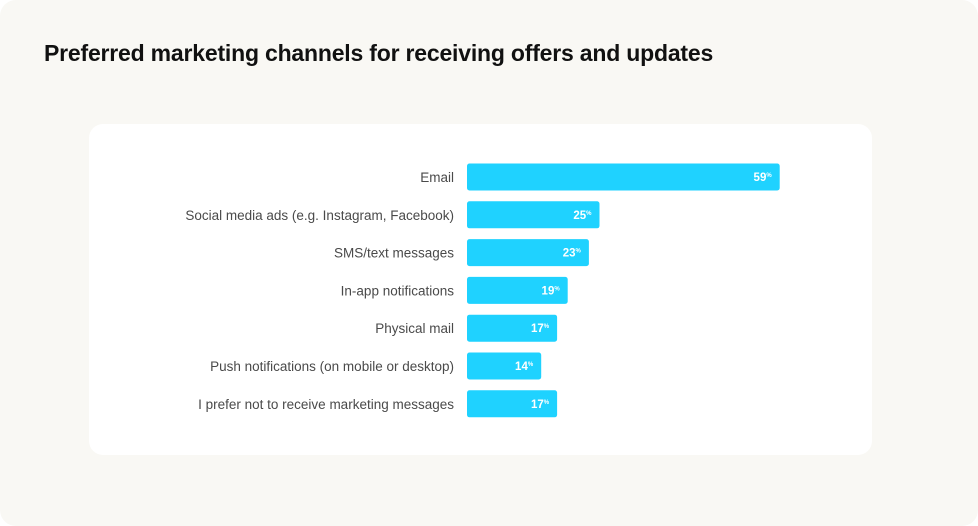 The height and width of the screenshot is (526, 978). I want to click on bar-row: Email 59%, so click(600, 177).